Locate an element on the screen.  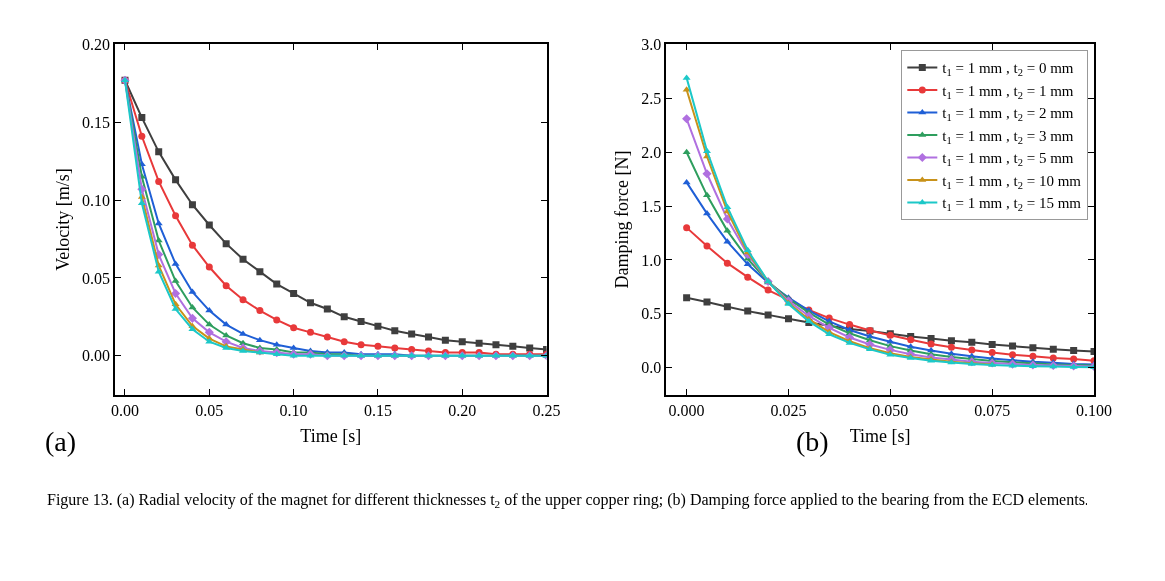
y-tick-label: 0.10 is located at coordinates (95, 200).